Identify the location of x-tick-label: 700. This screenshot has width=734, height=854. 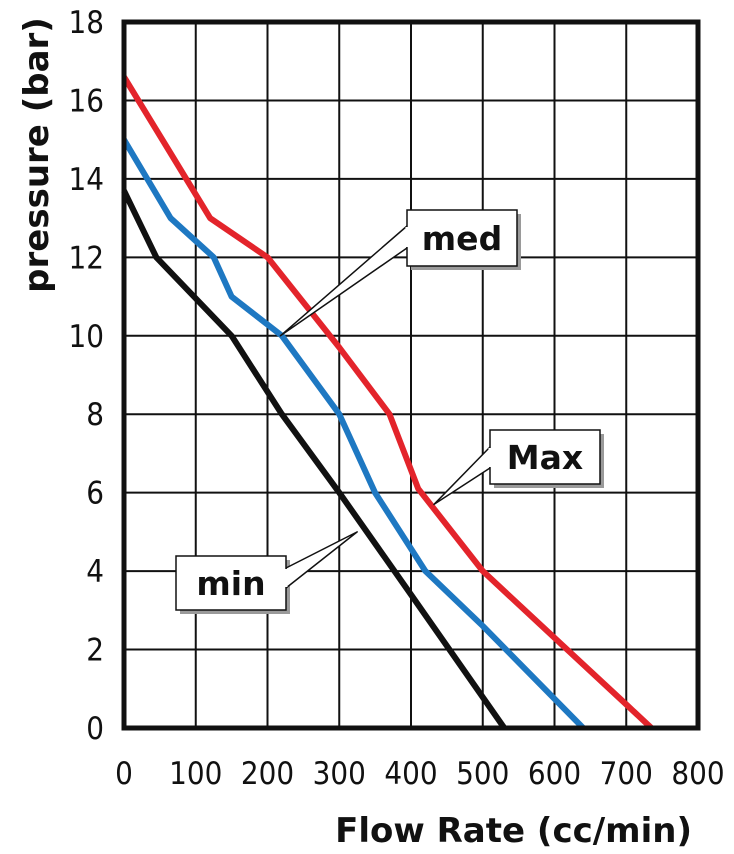
(626, 774).